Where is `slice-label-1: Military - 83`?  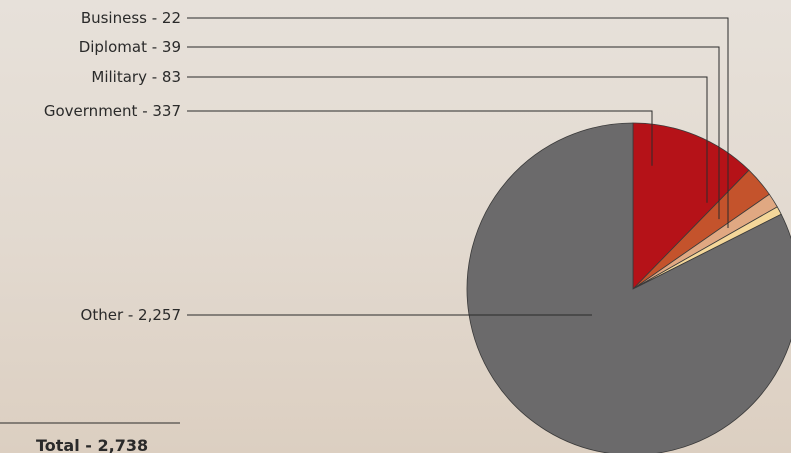
slice-label-1: Military - 83 is located at coordinates (136, 77).